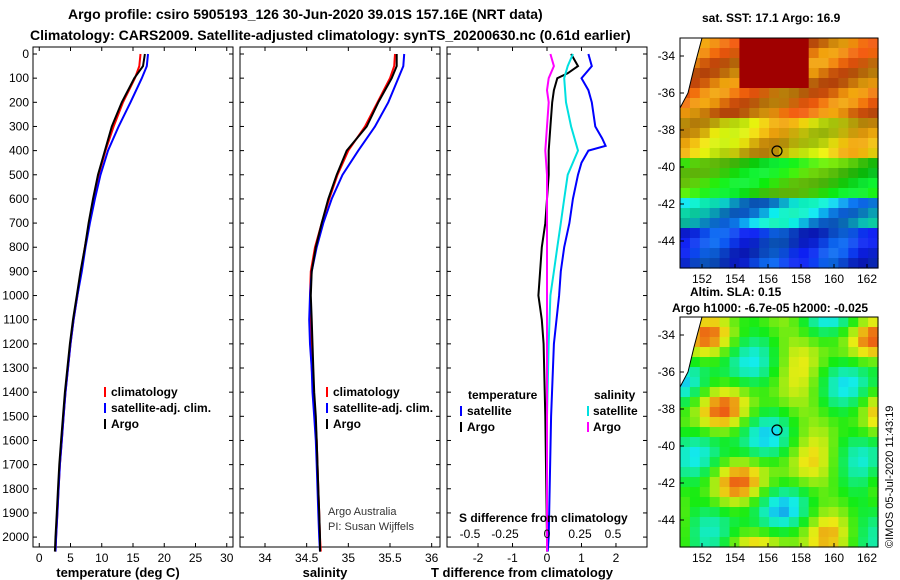  I want to click on series-line-satellite-adj-clim-, so click(101, 302).